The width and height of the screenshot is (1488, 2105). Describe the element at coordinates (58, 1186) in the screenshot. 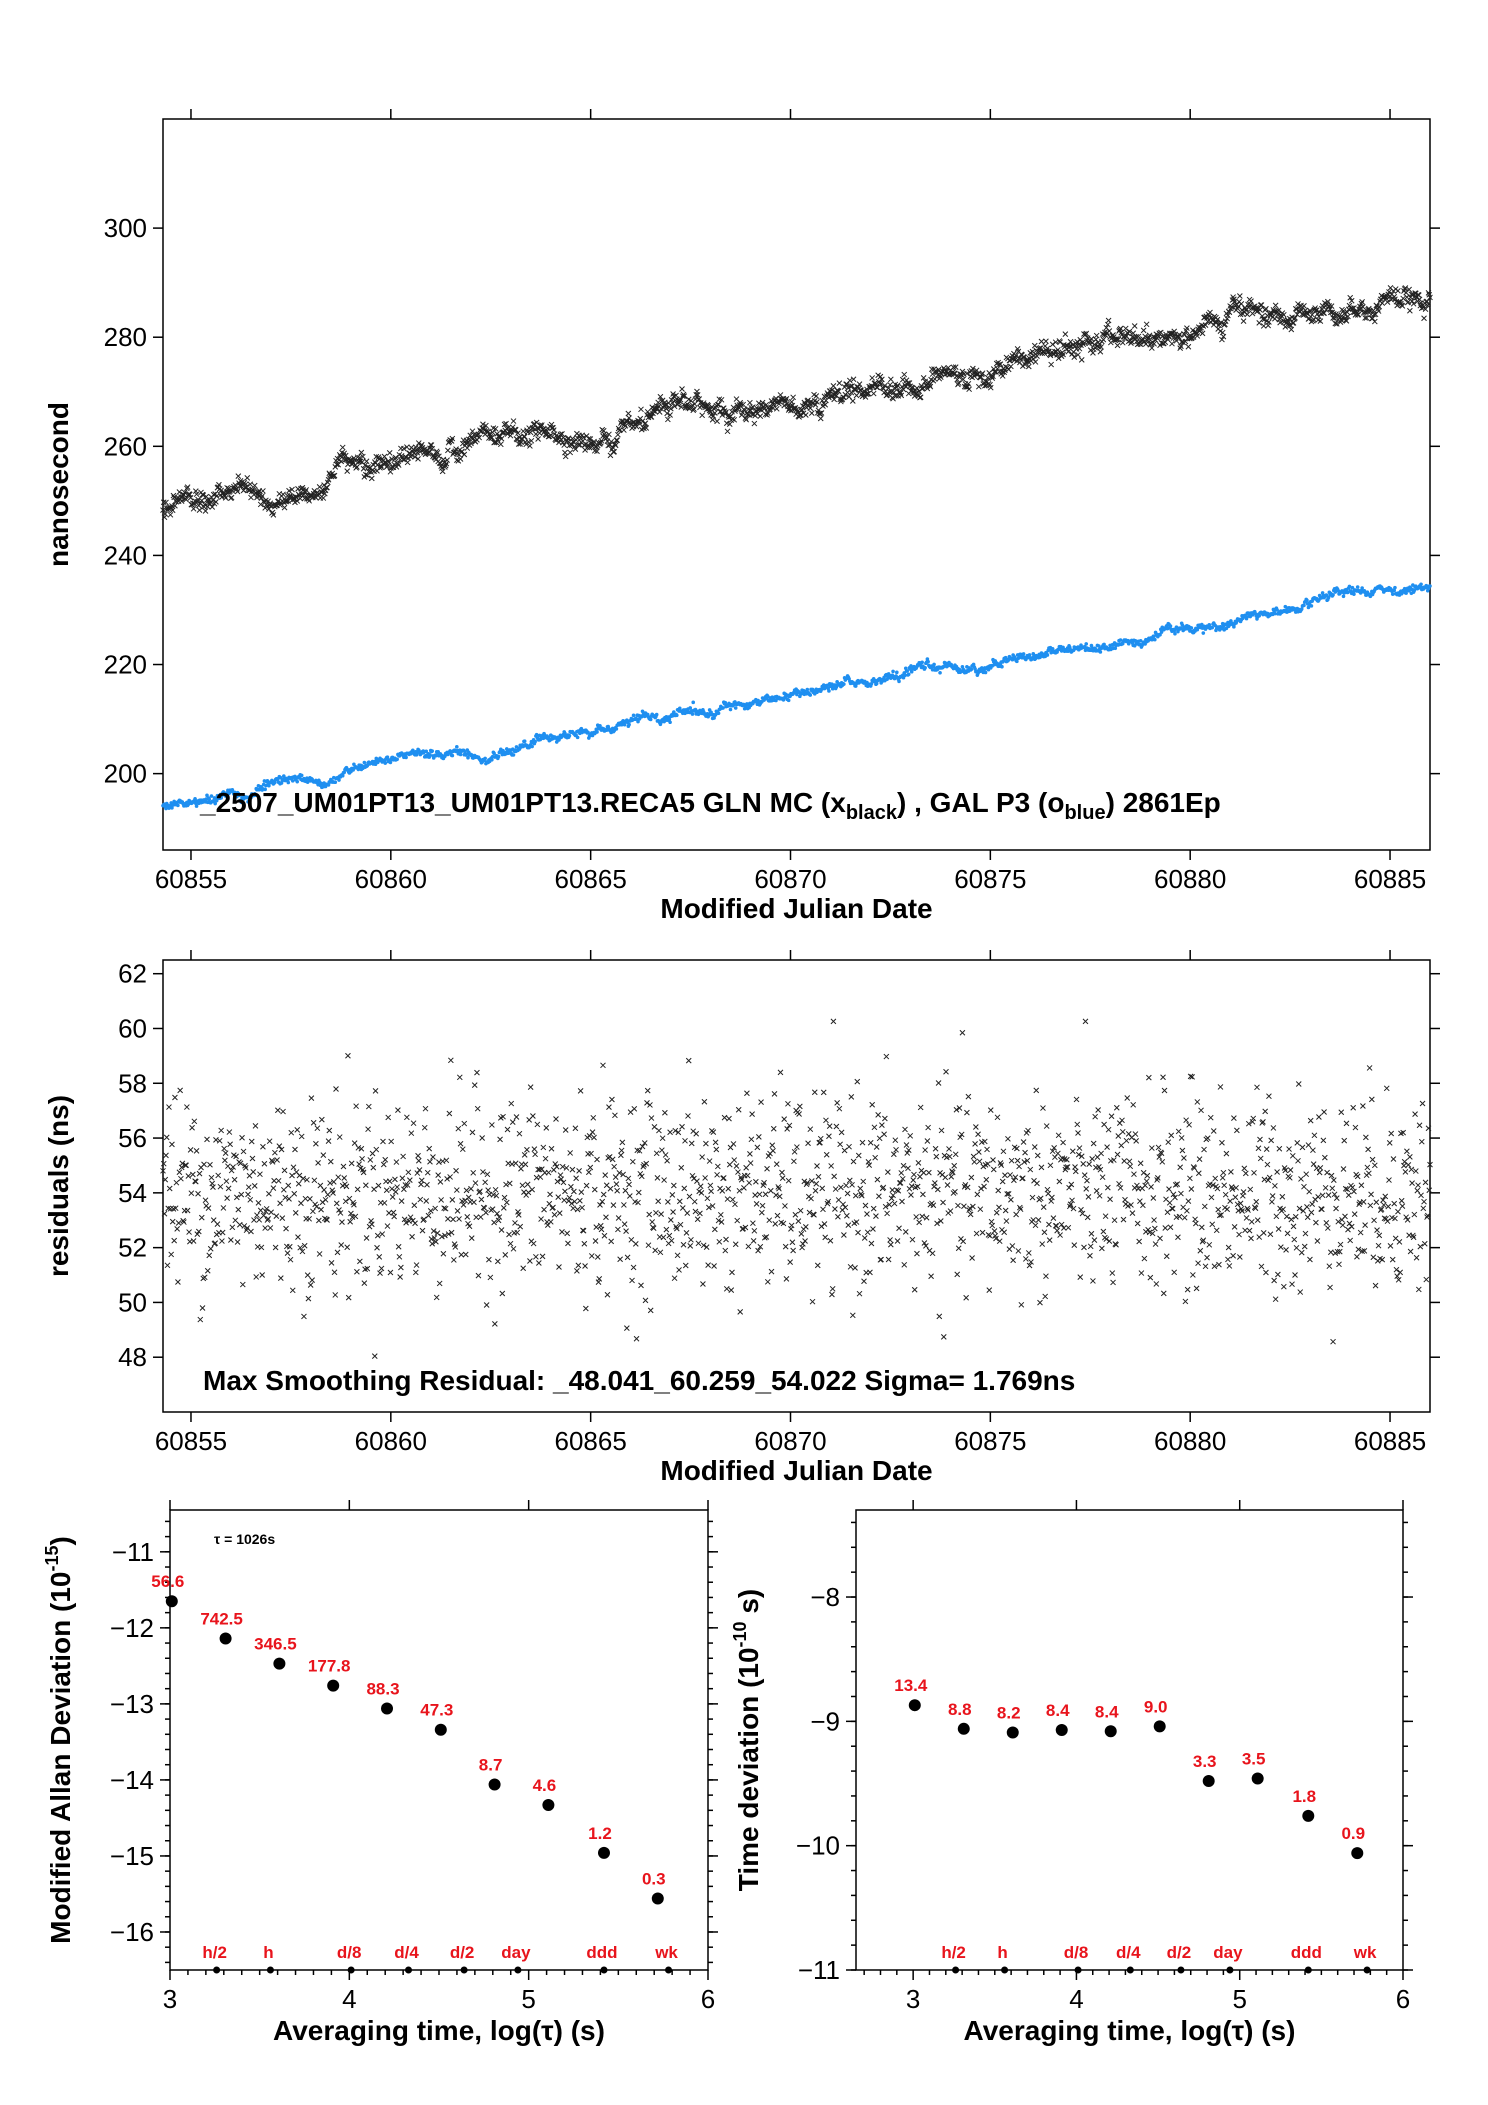

I see `y-axis-label: residuals (ns)` at that location.